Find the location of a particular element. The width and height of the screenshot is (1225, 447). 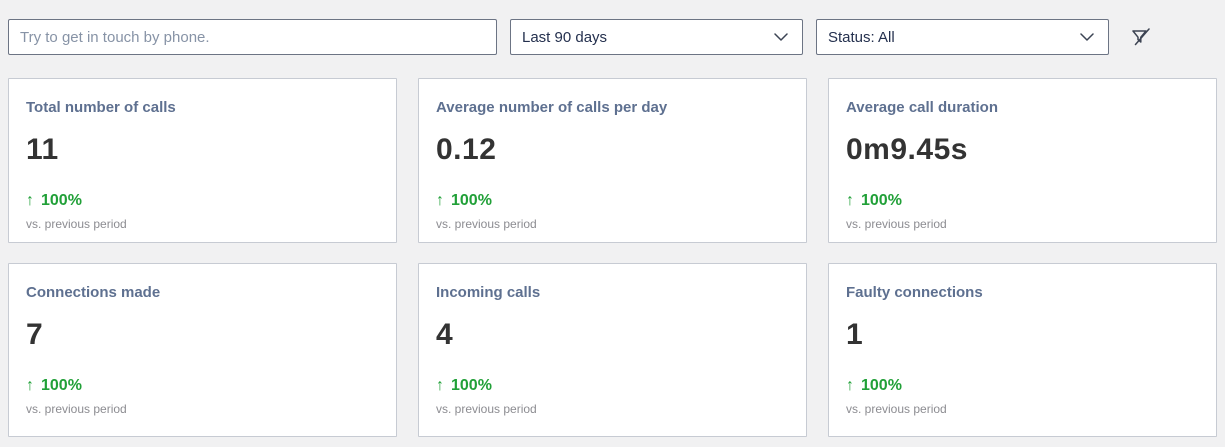

date-range-dropdown: Last 90 days is located at coordinates (656, 37).